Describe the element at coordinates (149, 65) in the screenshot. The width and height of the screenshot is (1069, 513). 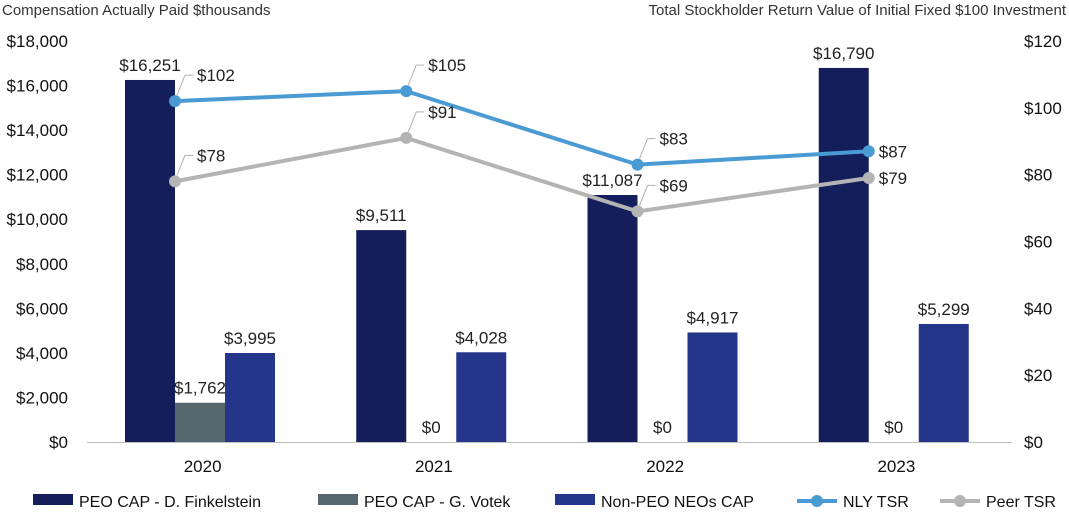
I see `bar-value-label: $16,251` at that location.